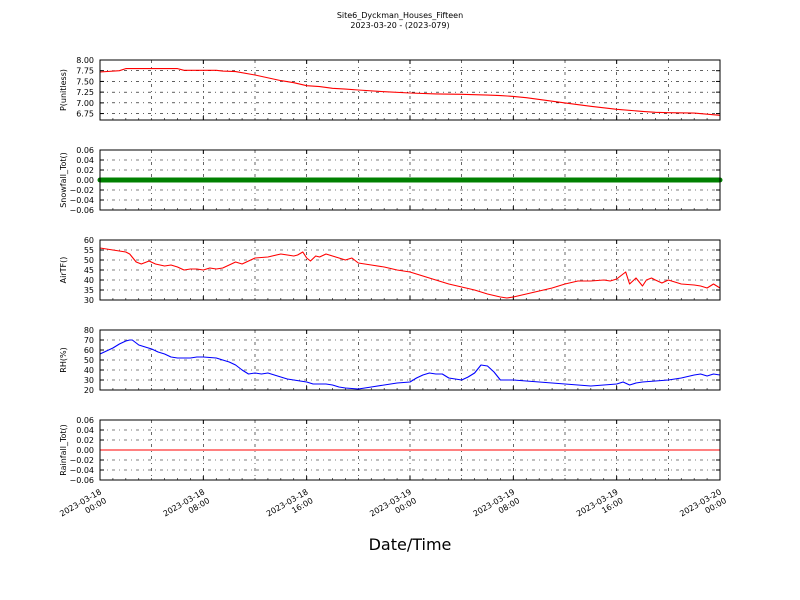 The height and width of the screenshot is (600, 800). Describe the element at coordinates (63, 180) in the screenshot. I see `y-axis-label: Snowfall_Tot()` at that location.